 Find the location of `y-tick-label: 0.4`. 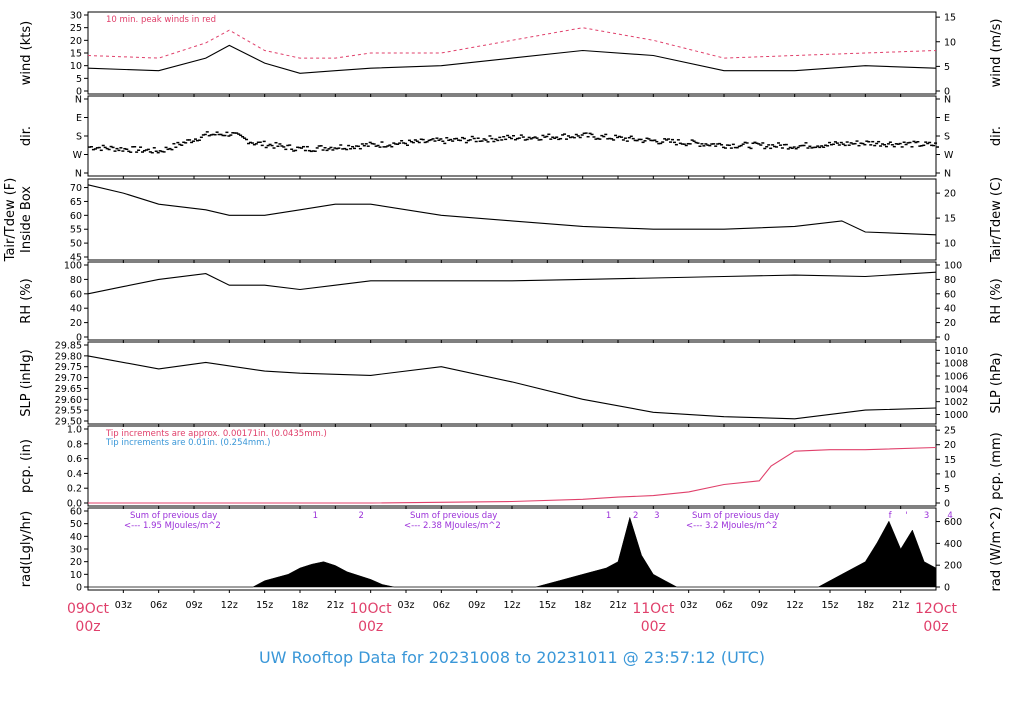

y-tick-label: 0.4 is located at coordinates (74, 474).